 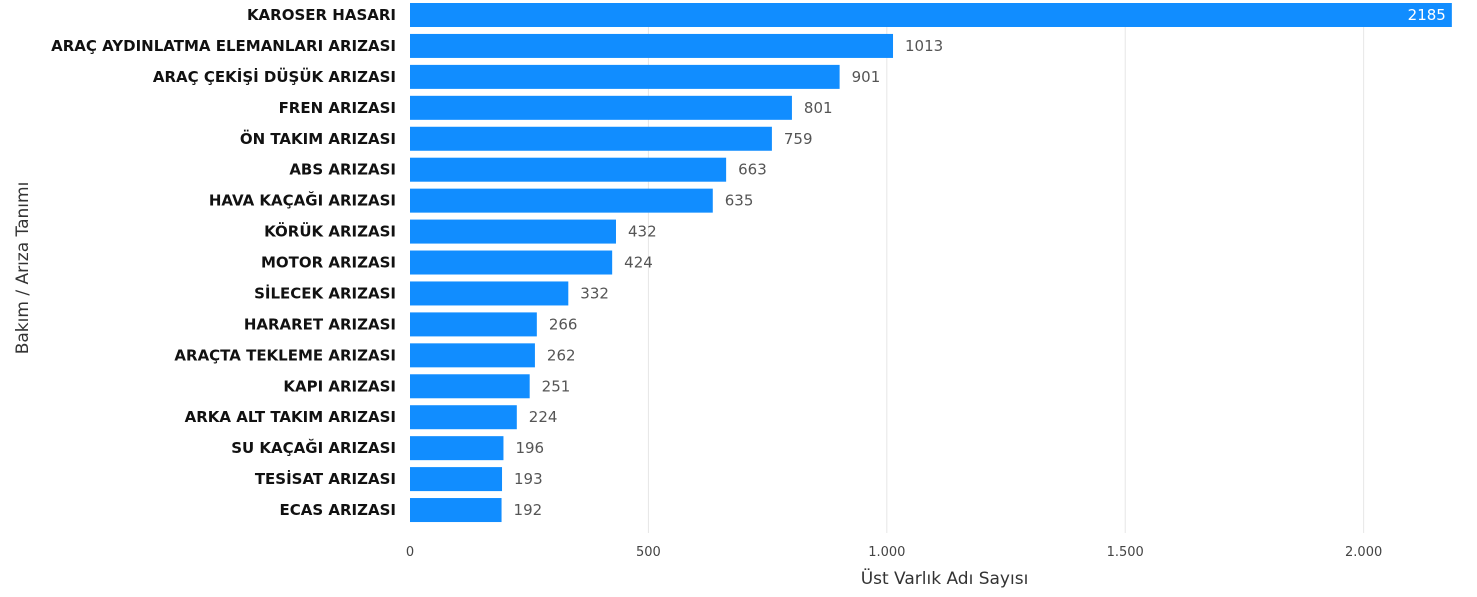 What do you see at coordinates (330, 231) in the screenshot?
I see `category-label: KÖRÜK ARIZASI` at bounding box center [330, 231].